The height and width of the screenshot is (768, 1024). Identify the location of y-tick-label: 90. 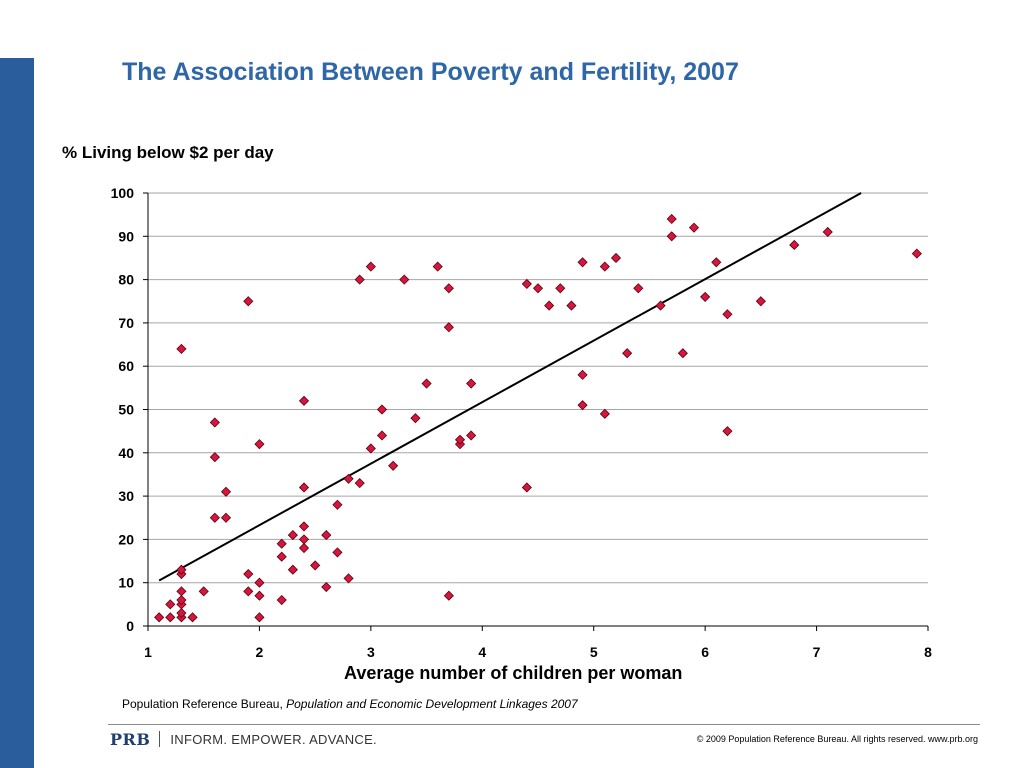
(126, 236).